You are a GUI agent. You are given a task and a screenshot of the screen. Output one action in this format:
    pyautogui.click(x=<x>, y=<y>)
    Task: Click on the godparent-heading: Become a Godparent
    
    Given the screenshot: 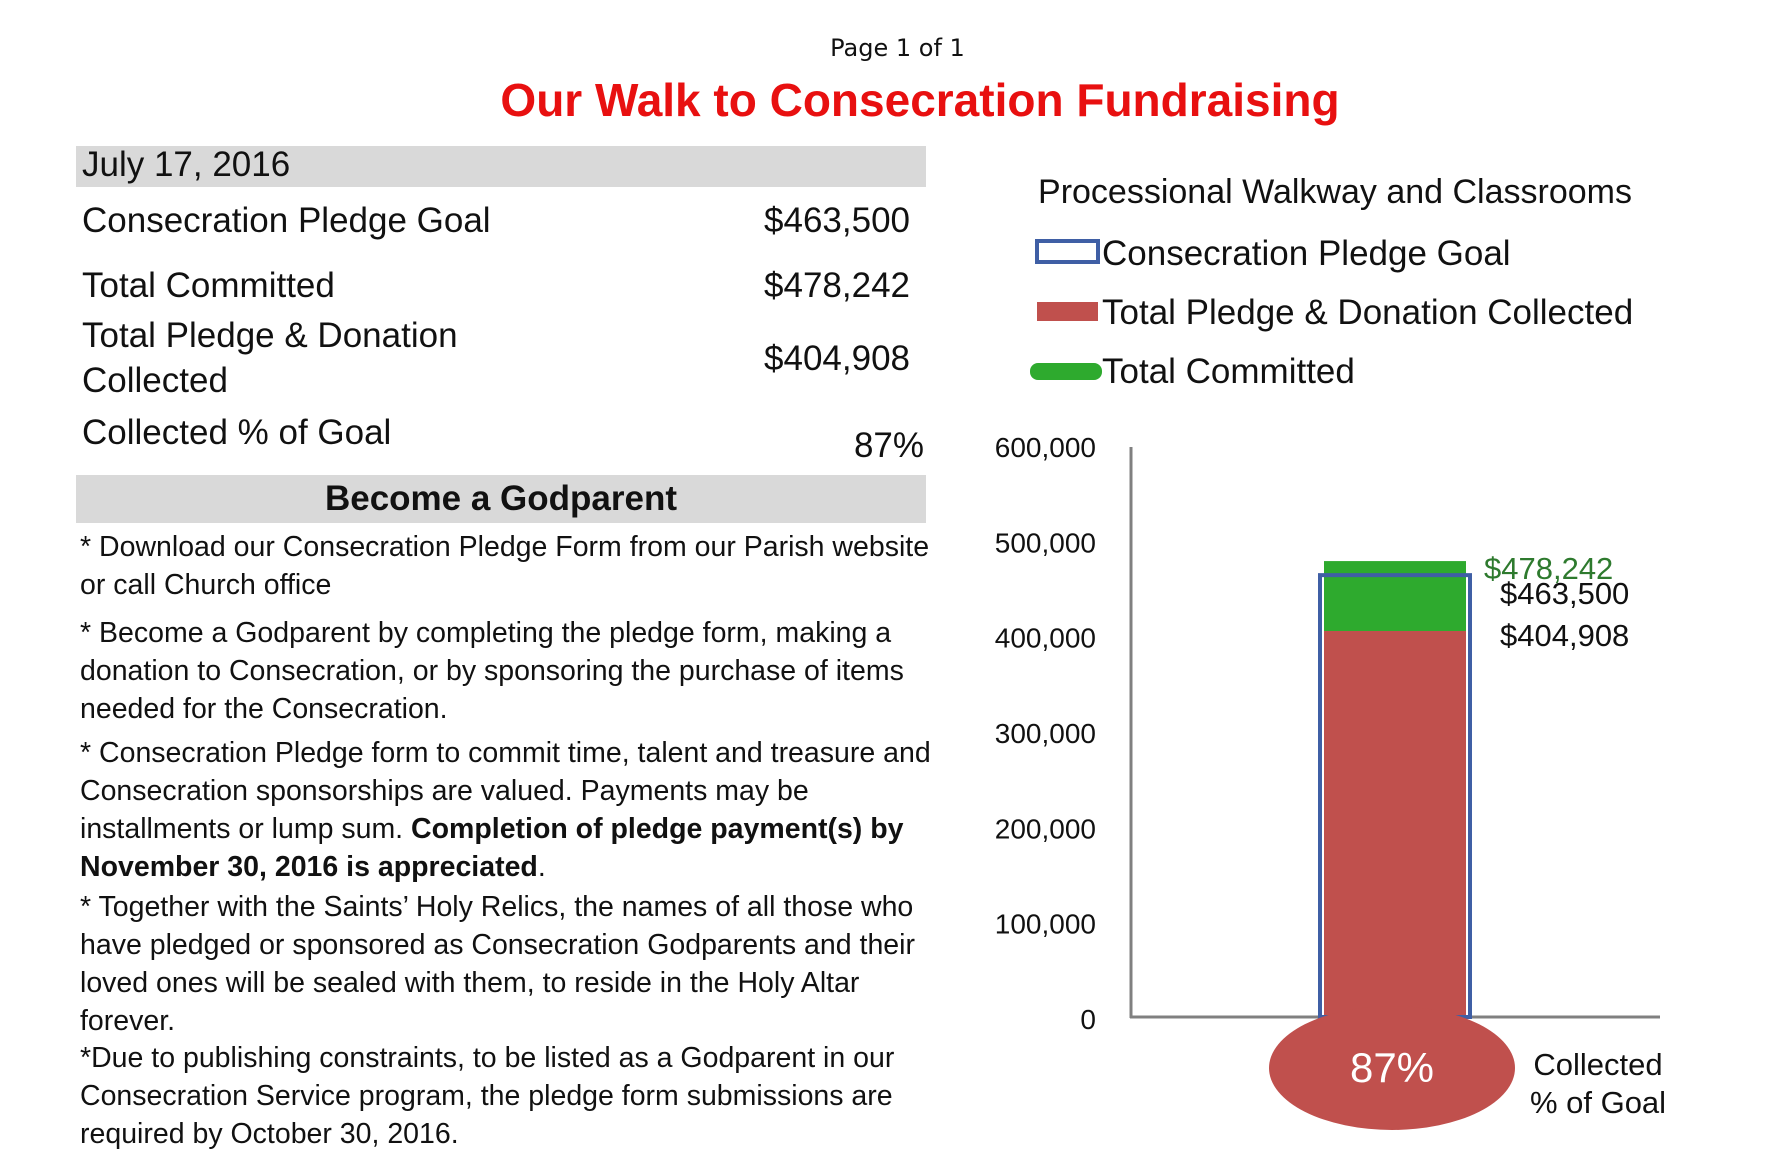 What is the action you would take?
    pyautogui.click(x=501, y=498)
    